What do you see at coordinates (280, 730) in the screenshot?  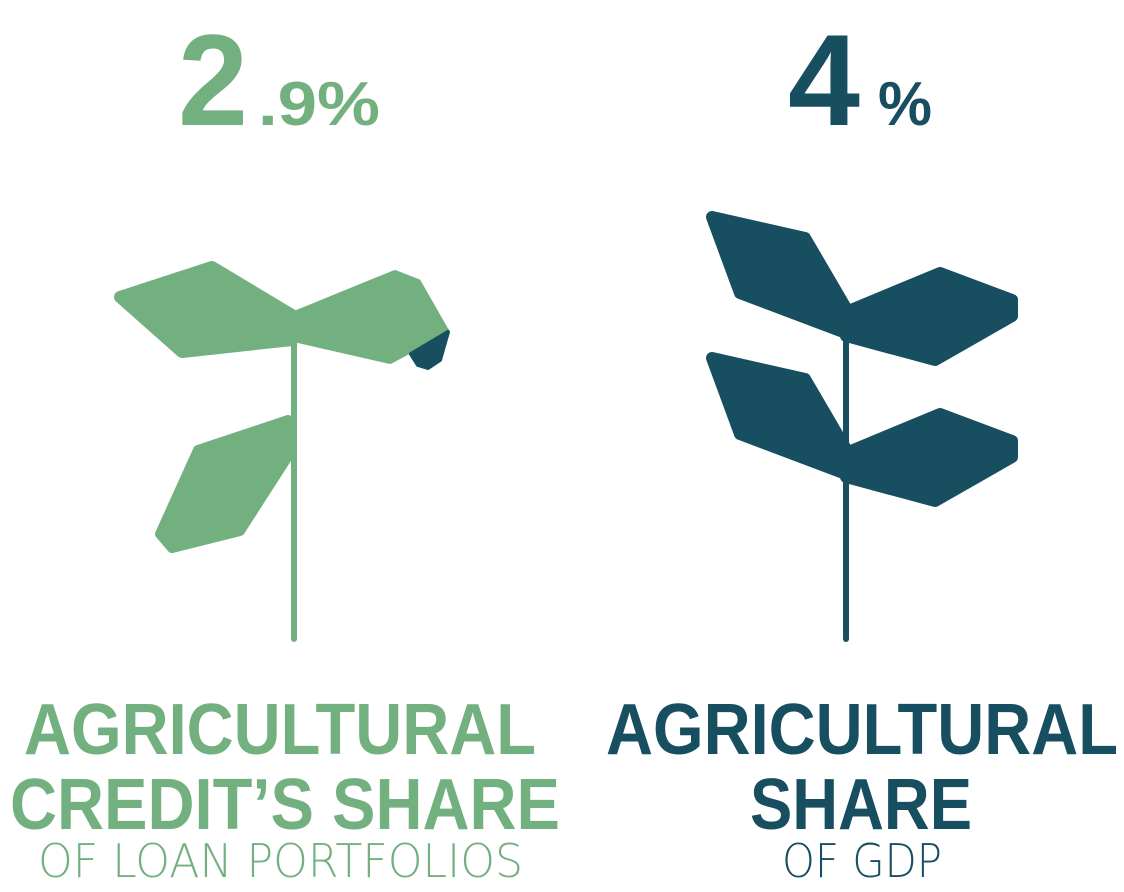 I see `left-title-line1: AGRICULTURAL` at bounding box center [280, 730].